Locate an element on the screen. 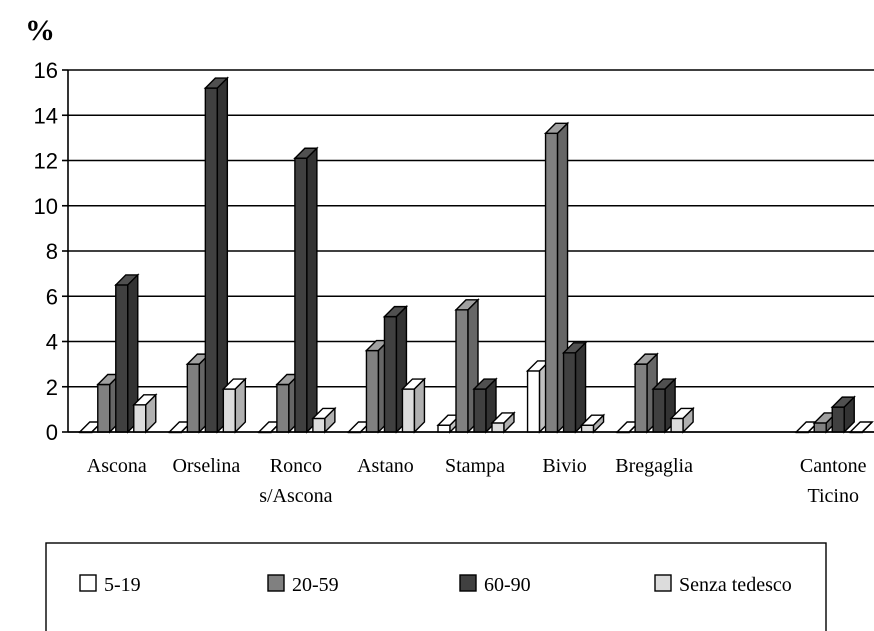  y-tick-label: 14 is located at coordinates (46, 115).